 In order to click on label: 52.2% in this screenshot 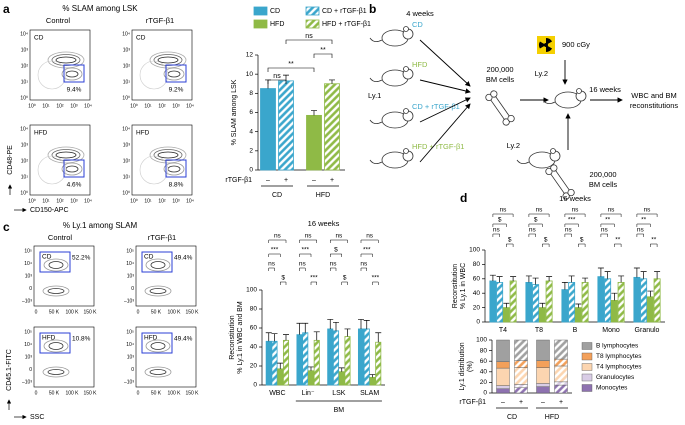, I will do `click(81, 258)`.